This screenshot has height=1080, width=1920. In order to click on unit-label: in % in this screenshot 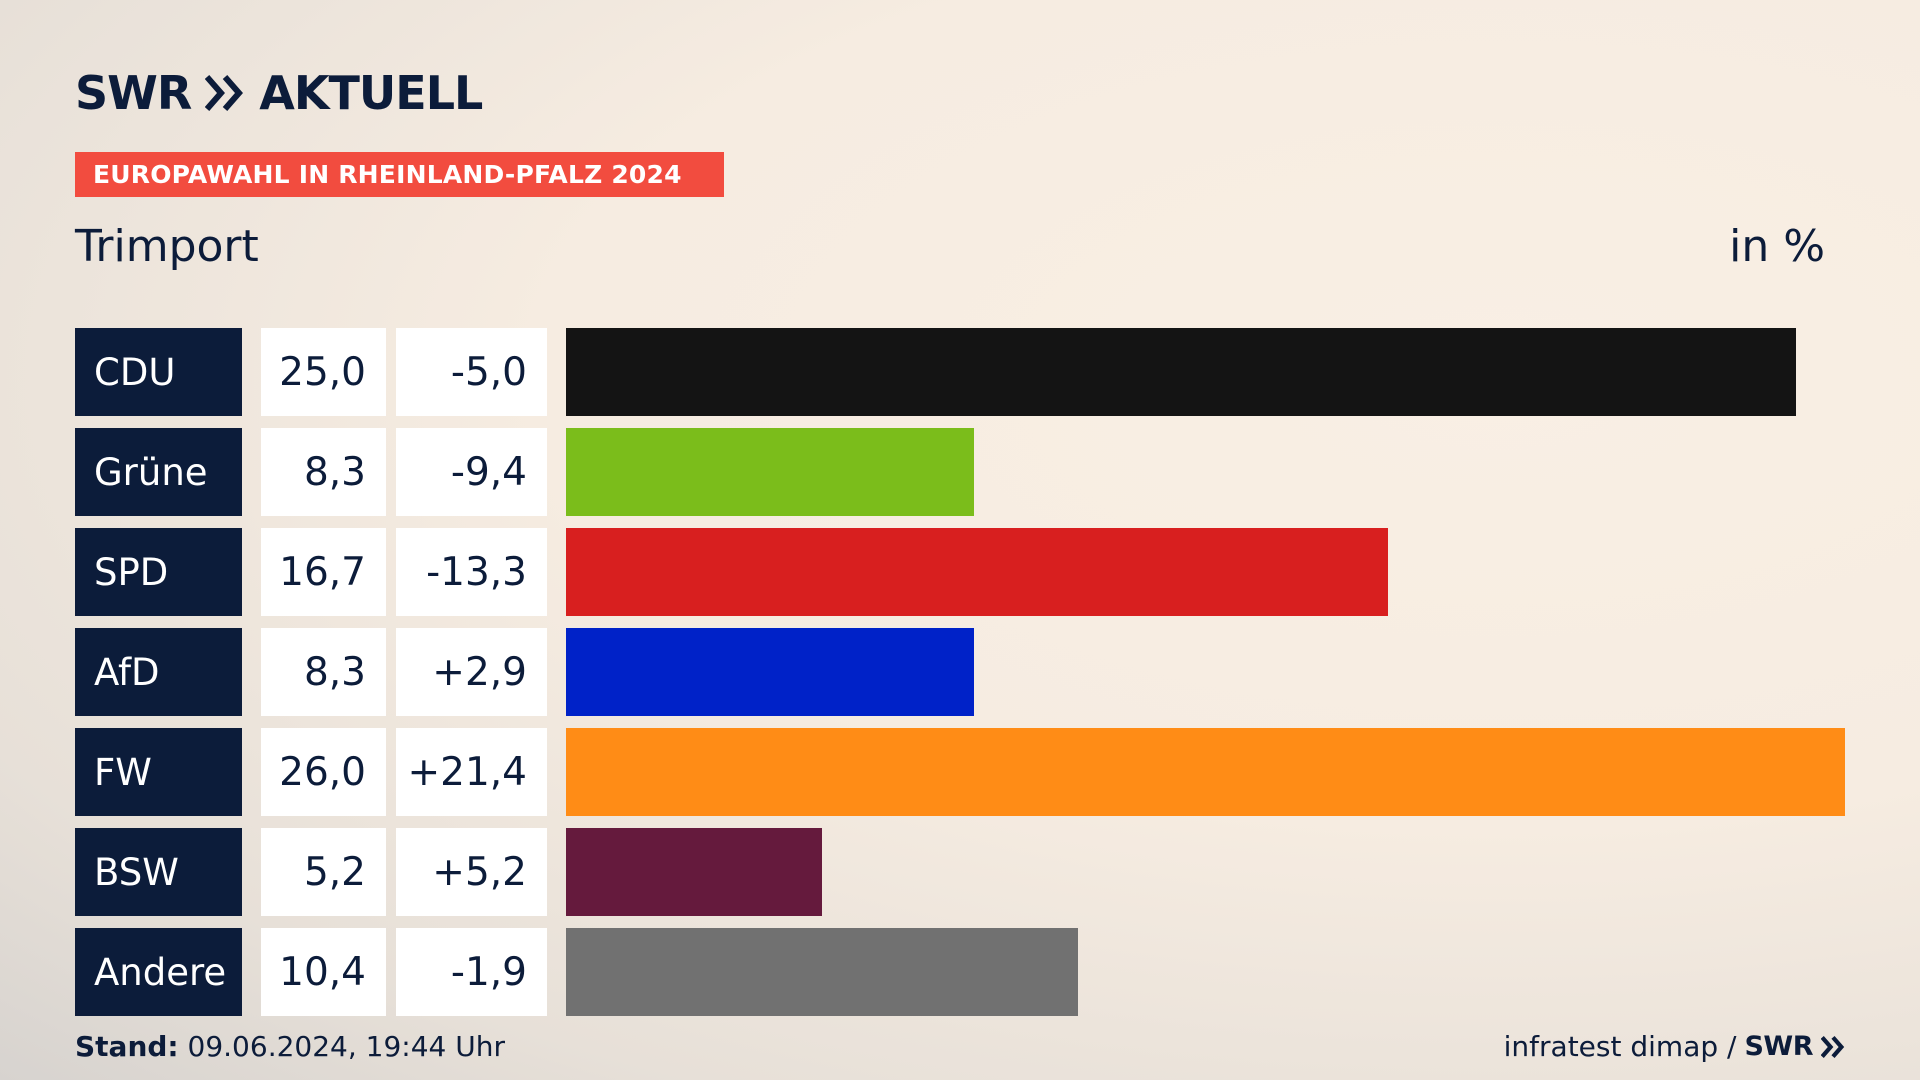, I will do `click(1777, 246)`.